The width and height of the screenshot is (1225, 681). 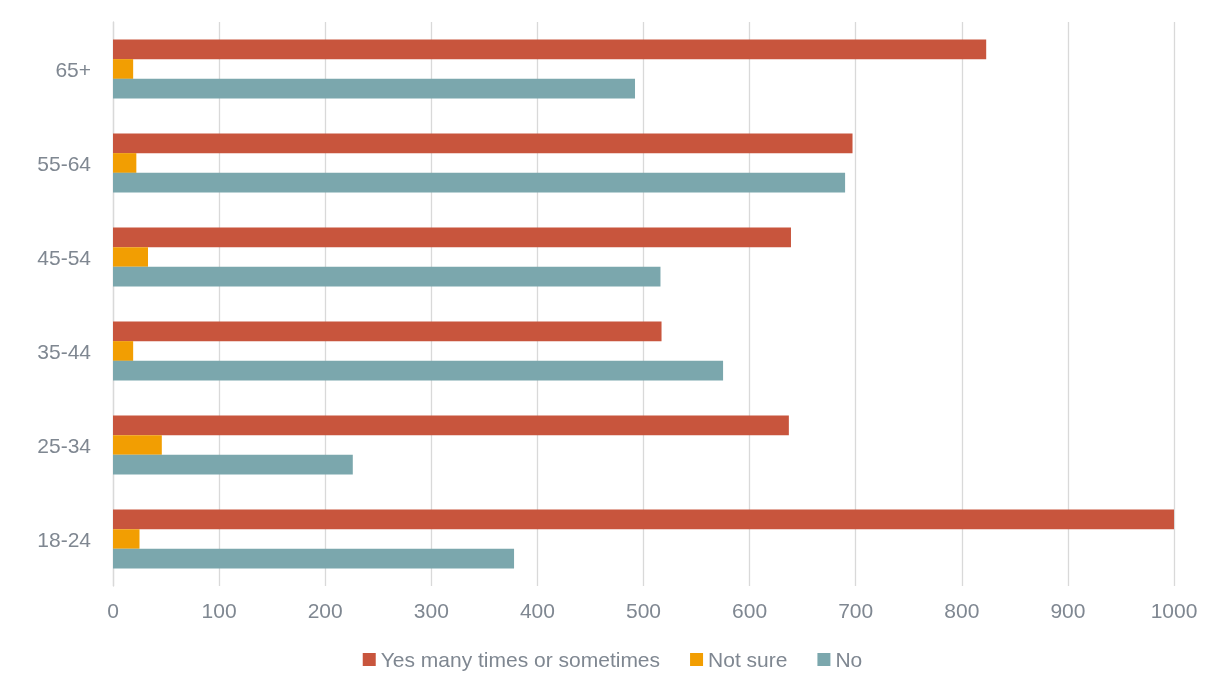 What do you see at coordinates (856, 610) in the screenshot?
I see `x-tick-label: 700` at bounding box center [856, 610].